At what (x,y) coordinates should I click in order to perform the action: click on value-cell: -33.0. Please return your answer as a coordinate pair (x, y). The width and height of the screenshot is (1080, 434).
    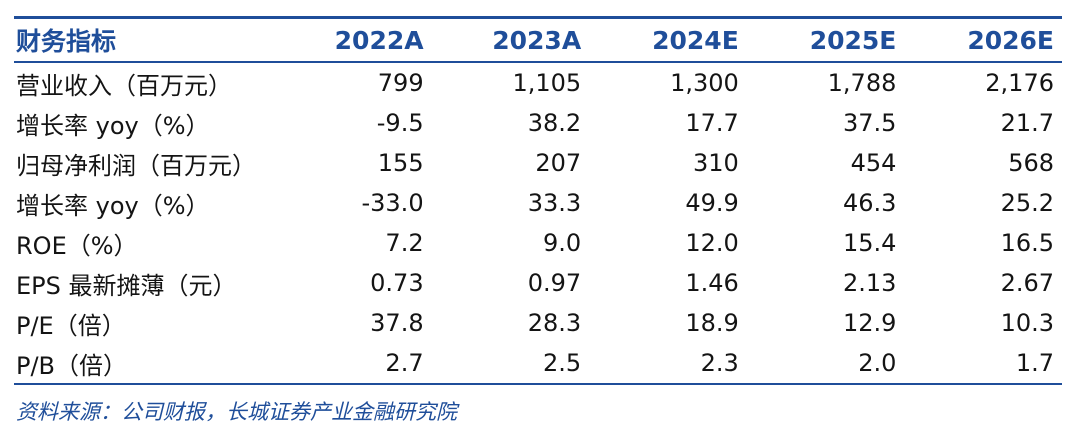
    Looking at the image, I should click on (392, 203).